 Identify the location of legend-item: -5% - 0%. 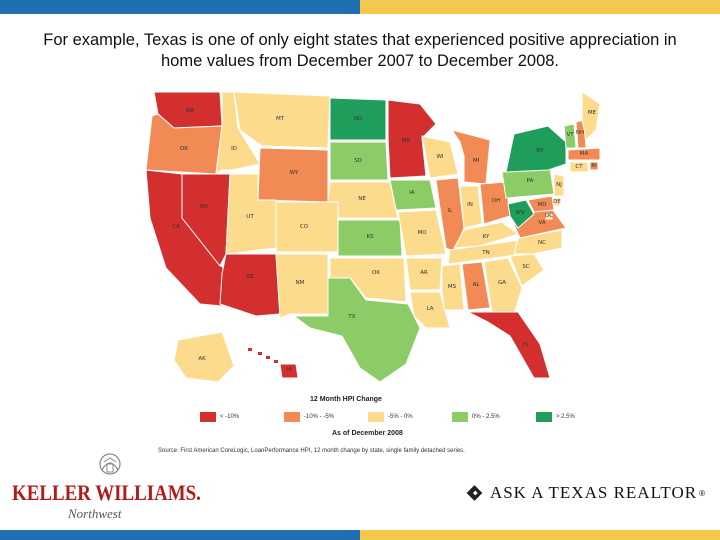
(410, 417).